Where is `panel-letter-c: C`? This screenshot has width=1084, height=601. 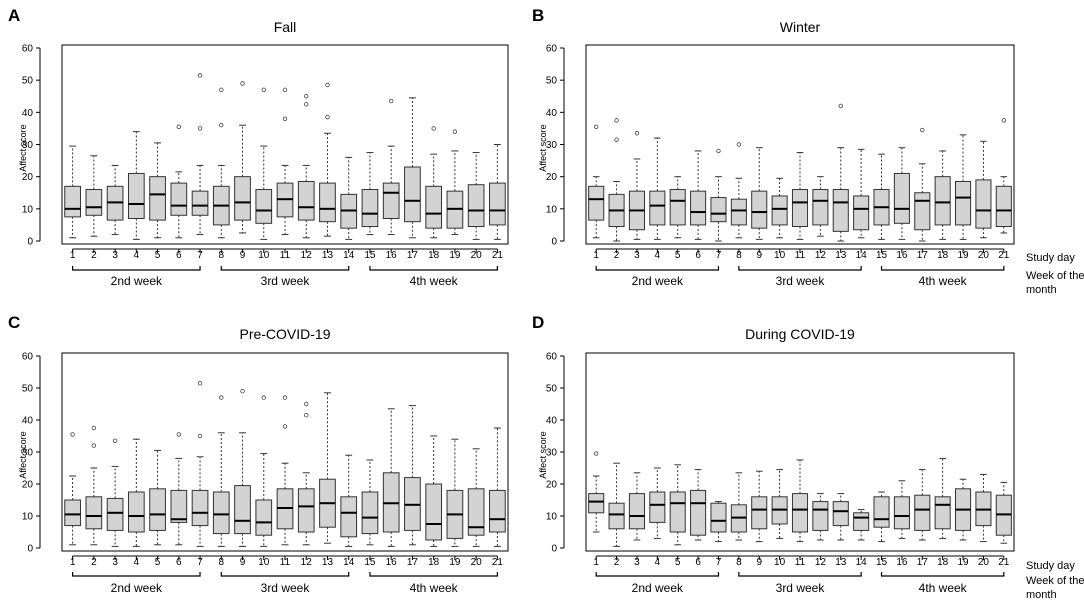 panel-letter-c: C is located at coordinates (14, 322).